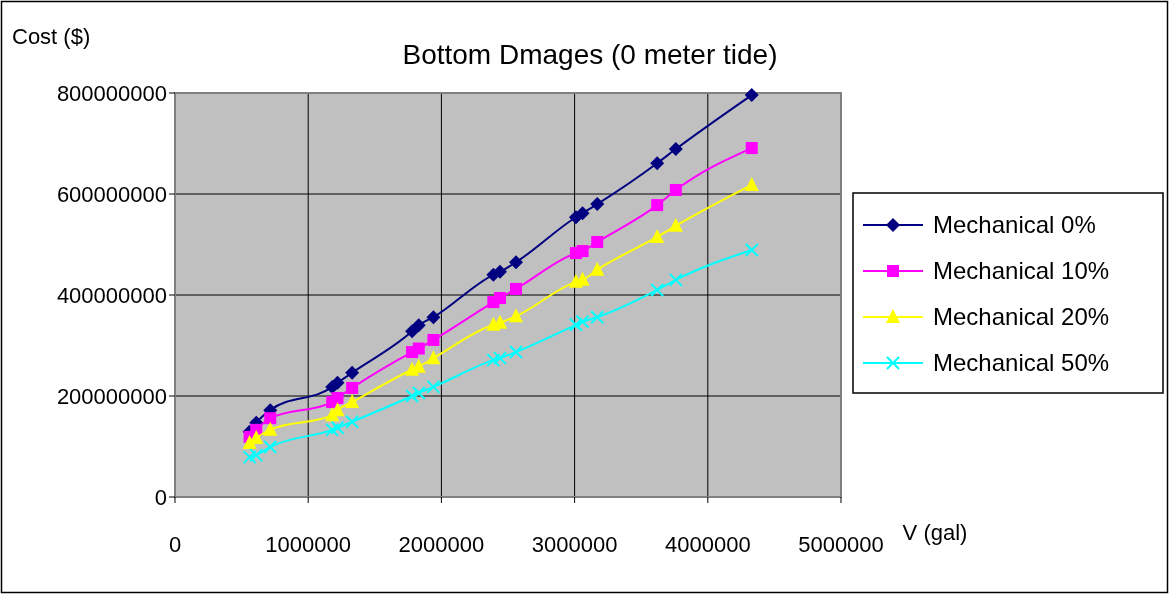  I want to click on y-axis-title: Cost ($), so click(51, 36).